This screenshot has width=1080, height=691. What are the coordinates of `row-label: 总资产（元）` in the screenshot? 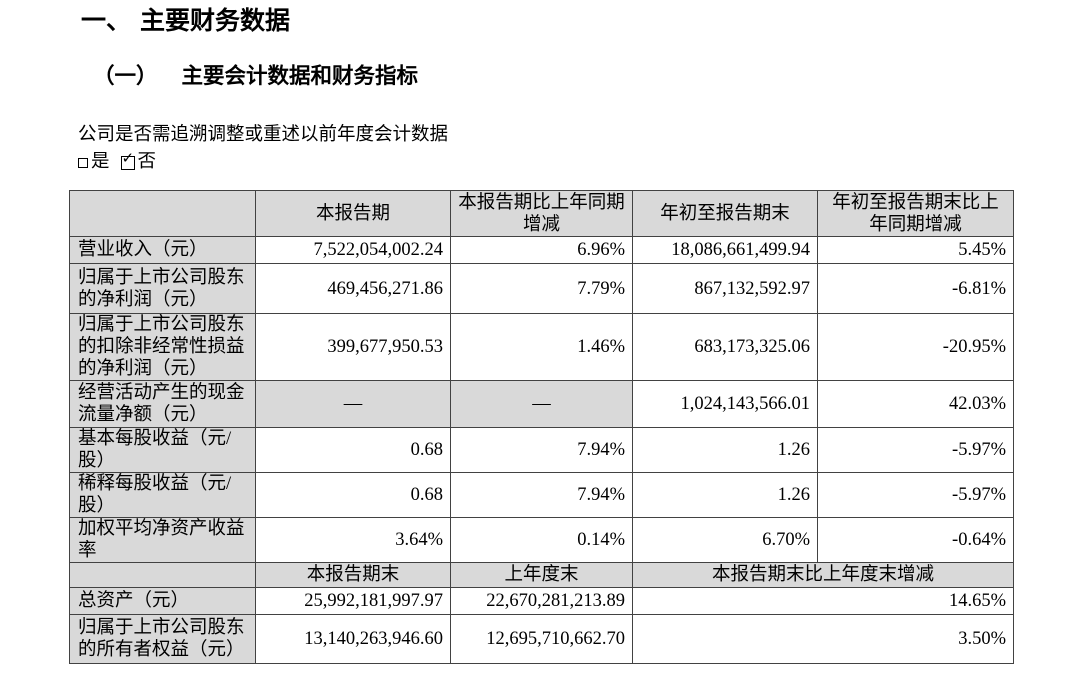 It's located at (162, 601).